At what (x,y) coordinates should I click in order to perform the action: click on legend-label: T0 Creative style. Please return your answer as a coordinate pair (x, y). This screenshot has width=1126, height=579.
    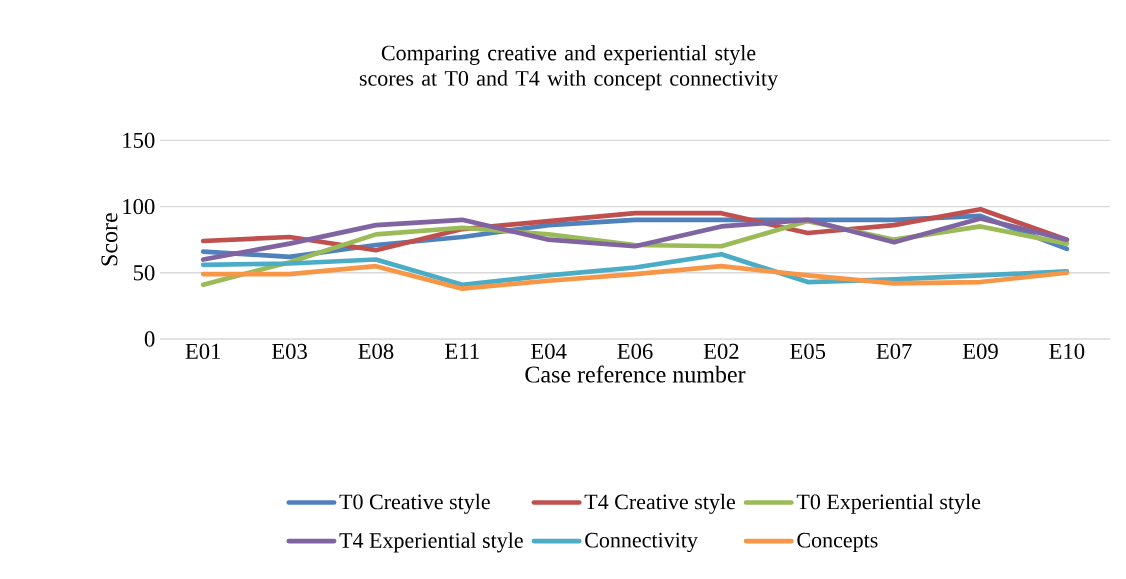
    Looking at the image, I should click on (414, 503).